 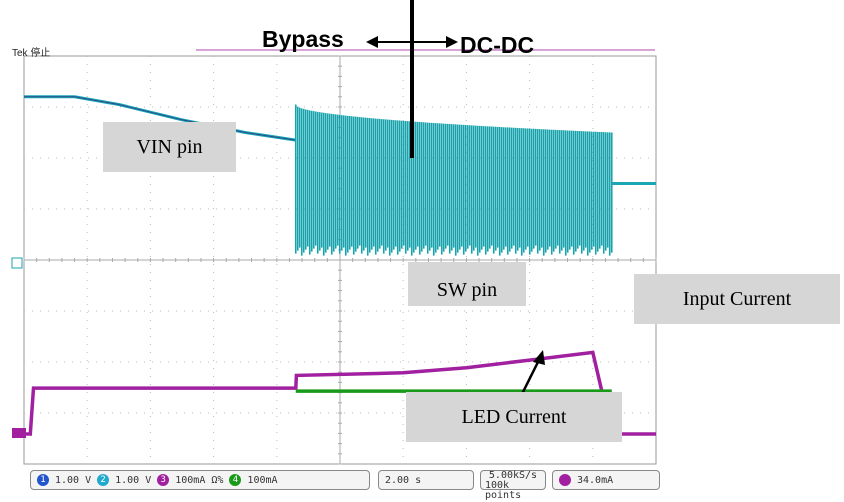 I want to click on record-length: 100k points, so click(x=503, y=490).